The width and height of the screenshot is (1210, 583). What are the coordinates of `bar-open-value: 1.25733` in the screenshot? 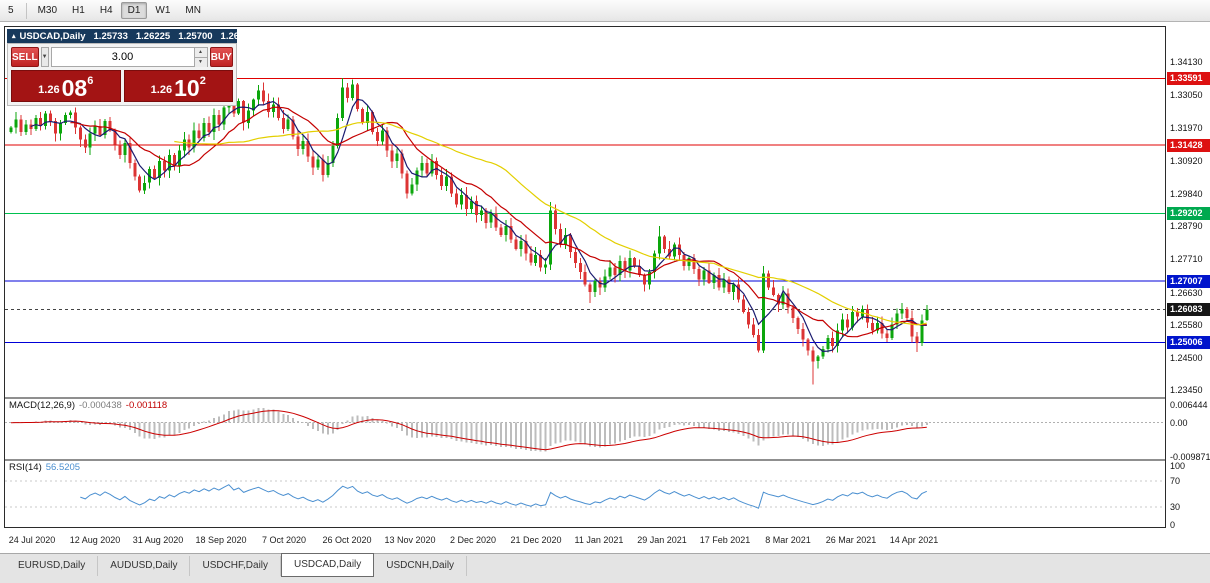 It's located at (110, 36).